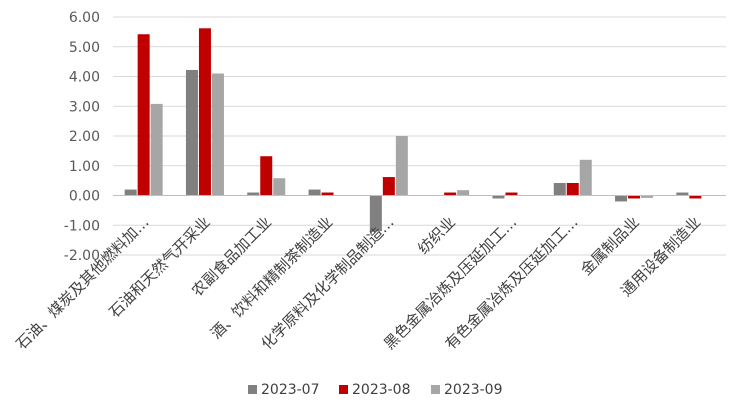  Describe the element at coordinates (610, 246) in the screenshot. I see `x-category-label: 金属制品业` at that location.